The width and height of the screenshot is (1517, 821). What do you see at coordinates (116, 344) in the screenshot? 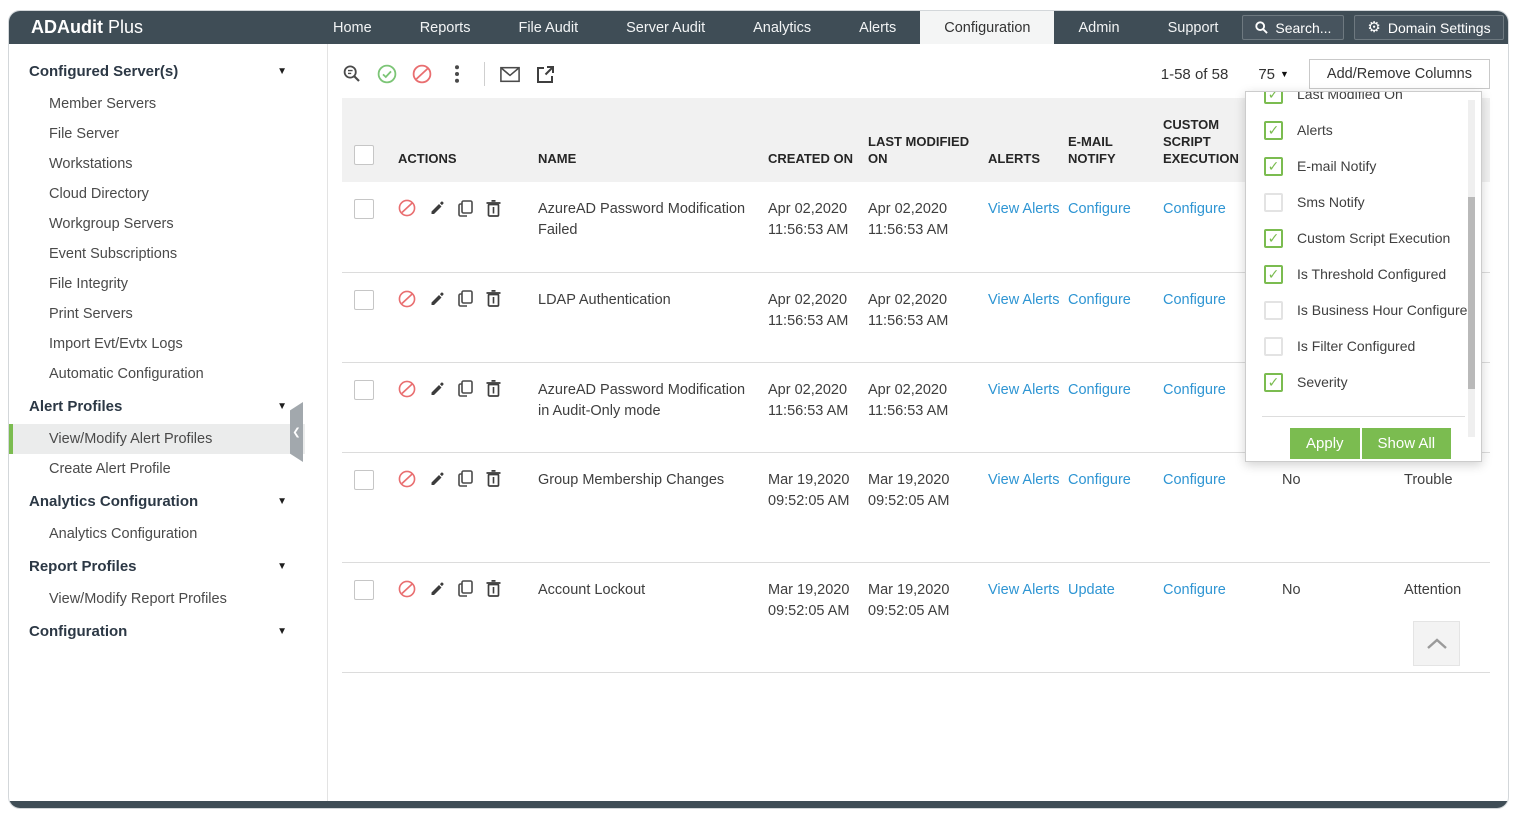
I see `sidebar-item-import-evt-logs: Import Evt/Evtx Logs` at bounding box center [116, 344].